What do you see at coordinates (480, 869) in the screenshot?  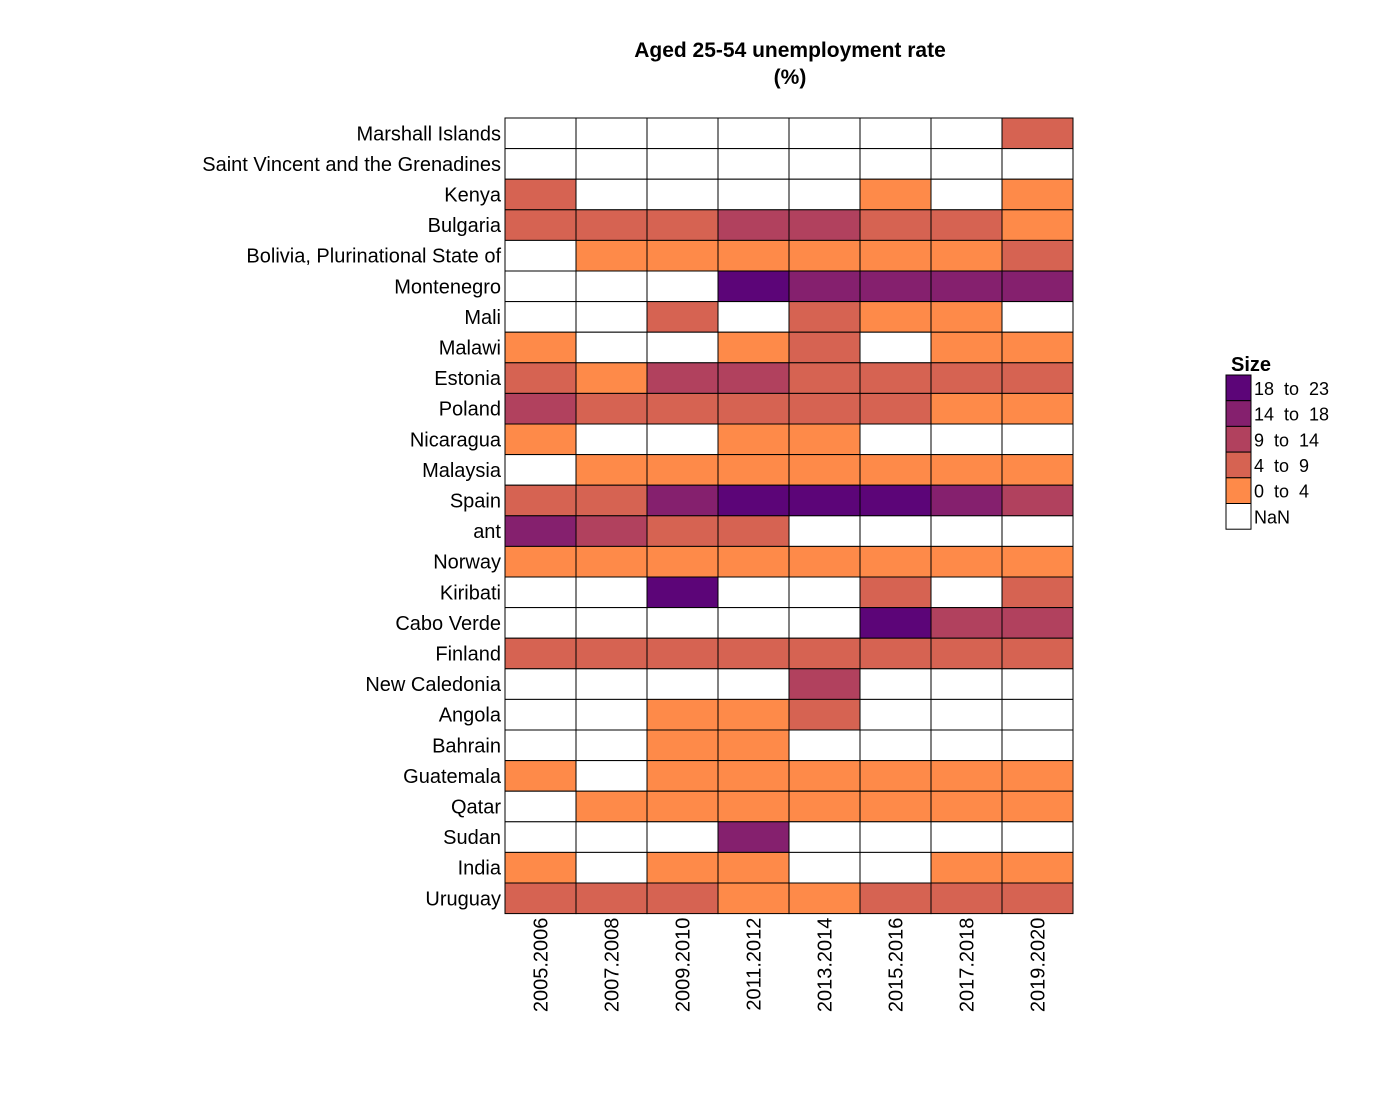 I see `row-label: India` at bounding box center [480, 869].